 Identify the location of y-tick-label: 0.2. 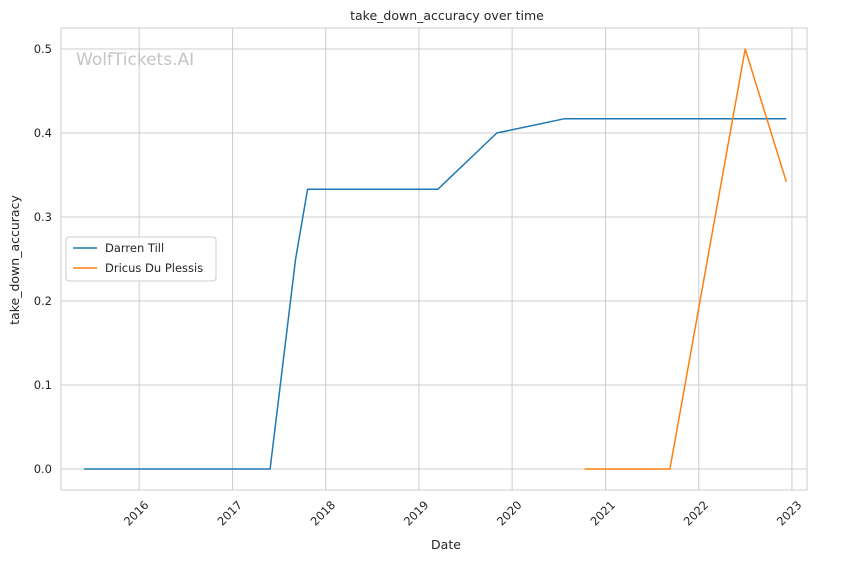
(43, 301).